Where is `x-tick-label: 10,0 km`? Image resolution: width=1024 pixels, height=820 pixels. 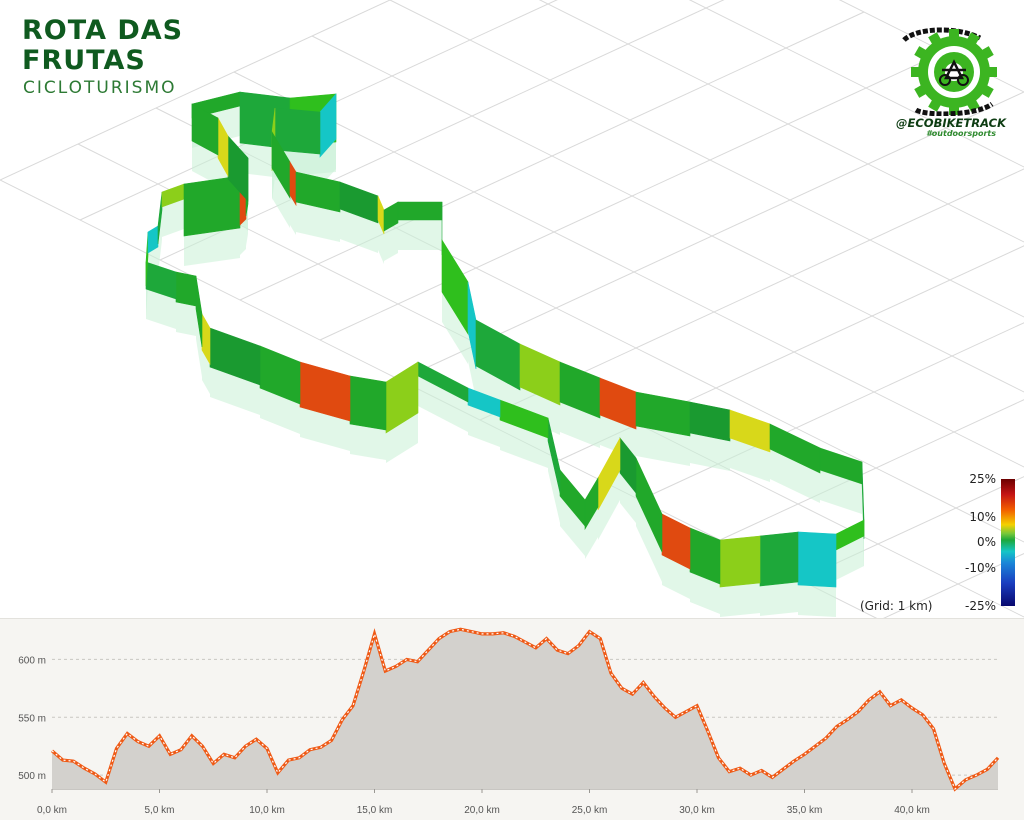
x-tick-label: 10,0 km is located at coordinates (267, 810).